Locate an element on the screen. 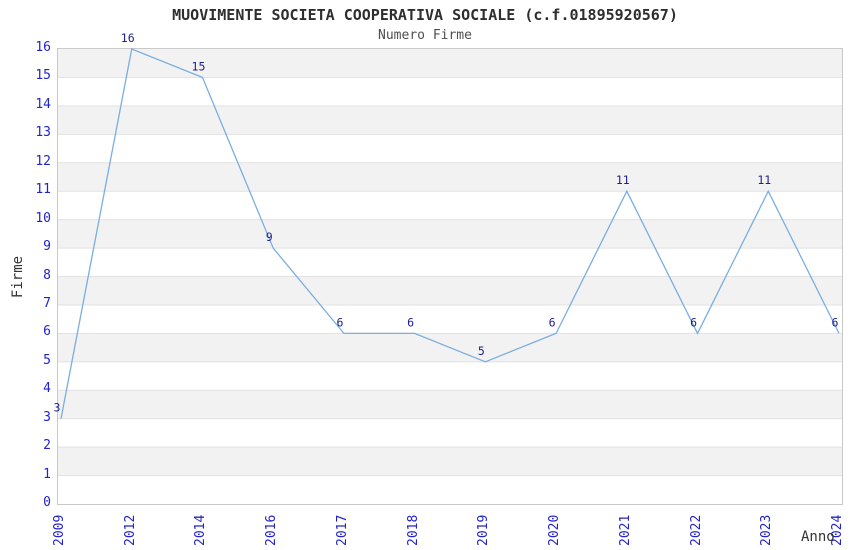  y-tick-label: 15 is located at coordinates (43, 76).